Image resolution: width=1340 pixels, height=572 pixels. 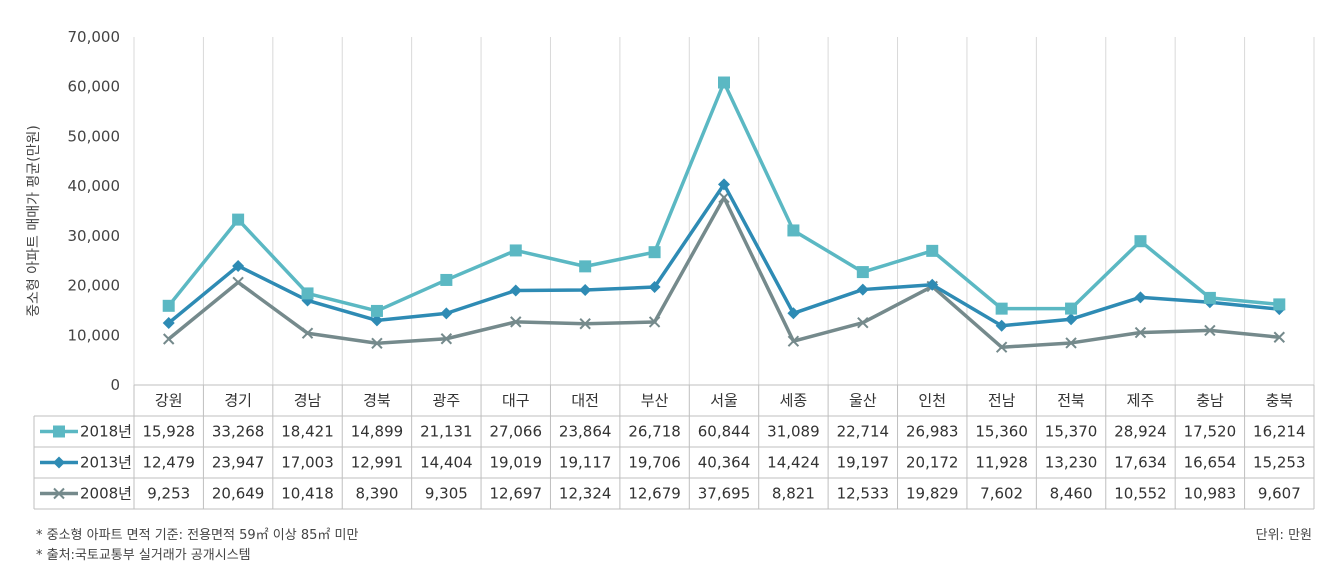 What do you see at coordinates (446, 463) in the screenshot?
I see `table-cell: 14,404` at bounding box center [446, 463].